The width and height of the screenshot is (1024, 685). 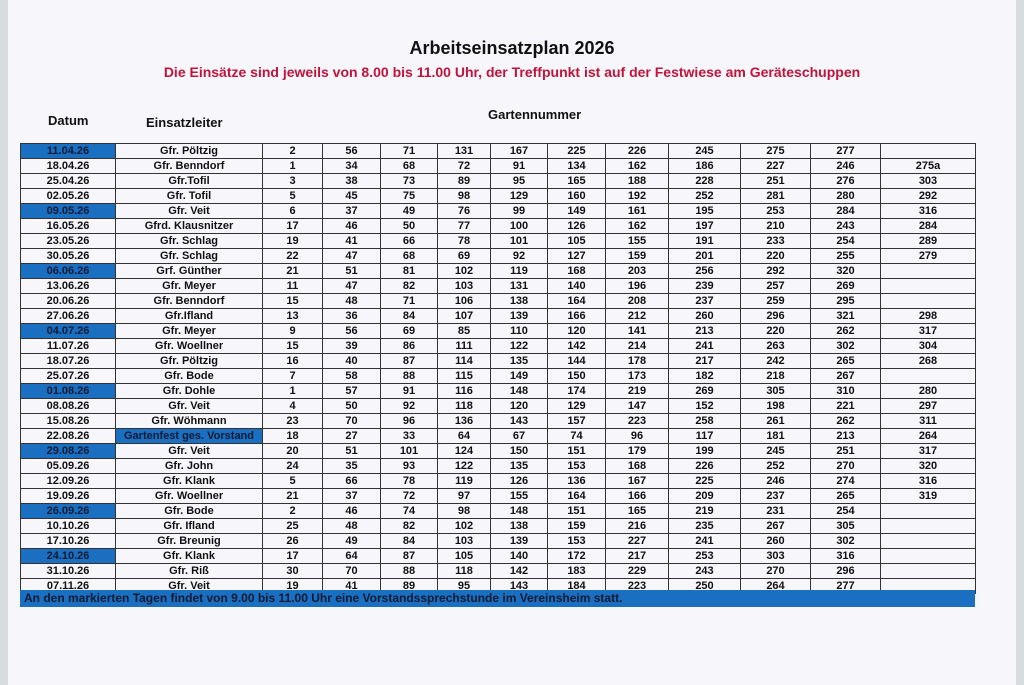 I want to click on date-cell: 13.06.26, so click(x=68, y=286).